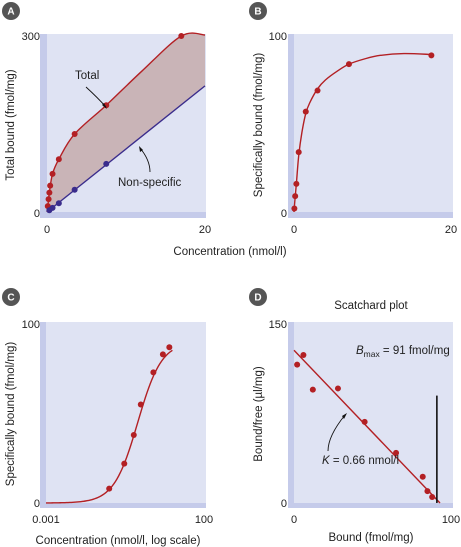 The image size is (461, 547). I want to click on panel-d-ylabel: Bound/free (µl/mg), so click(259, 414).